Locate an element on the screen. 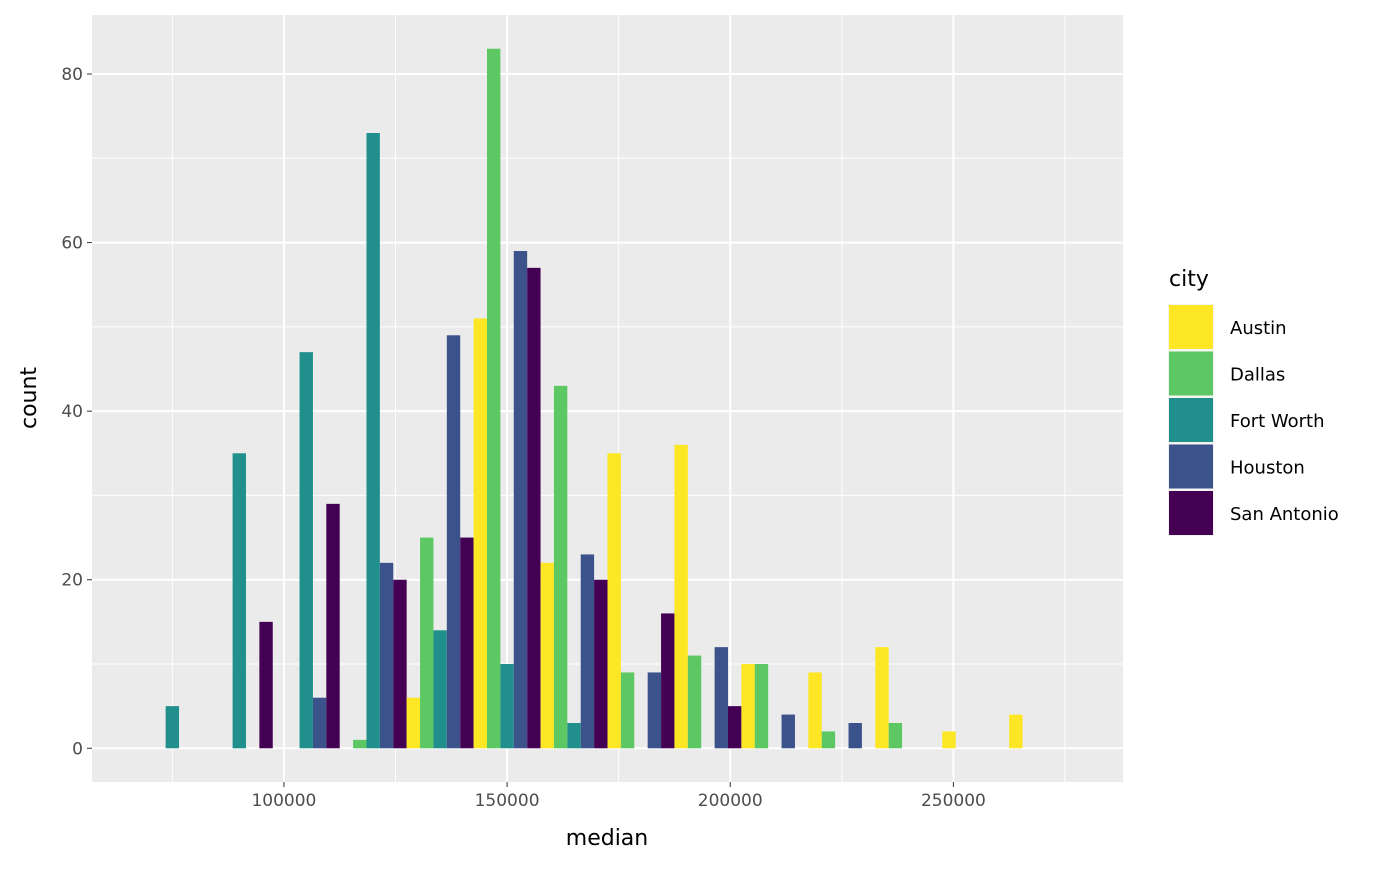 The image size is (1400, 870). x-tick-label: 150000 is located at coordinates (507, 801).